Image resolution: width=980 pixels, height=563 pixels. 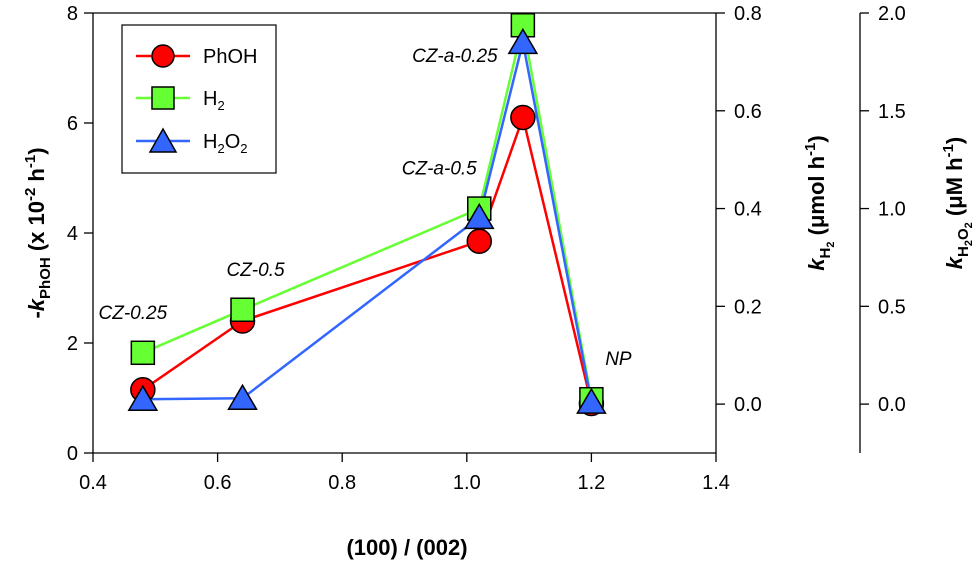 I want to click on y-tick-label-right-h2: 0.0, so click(x=748, y=405).